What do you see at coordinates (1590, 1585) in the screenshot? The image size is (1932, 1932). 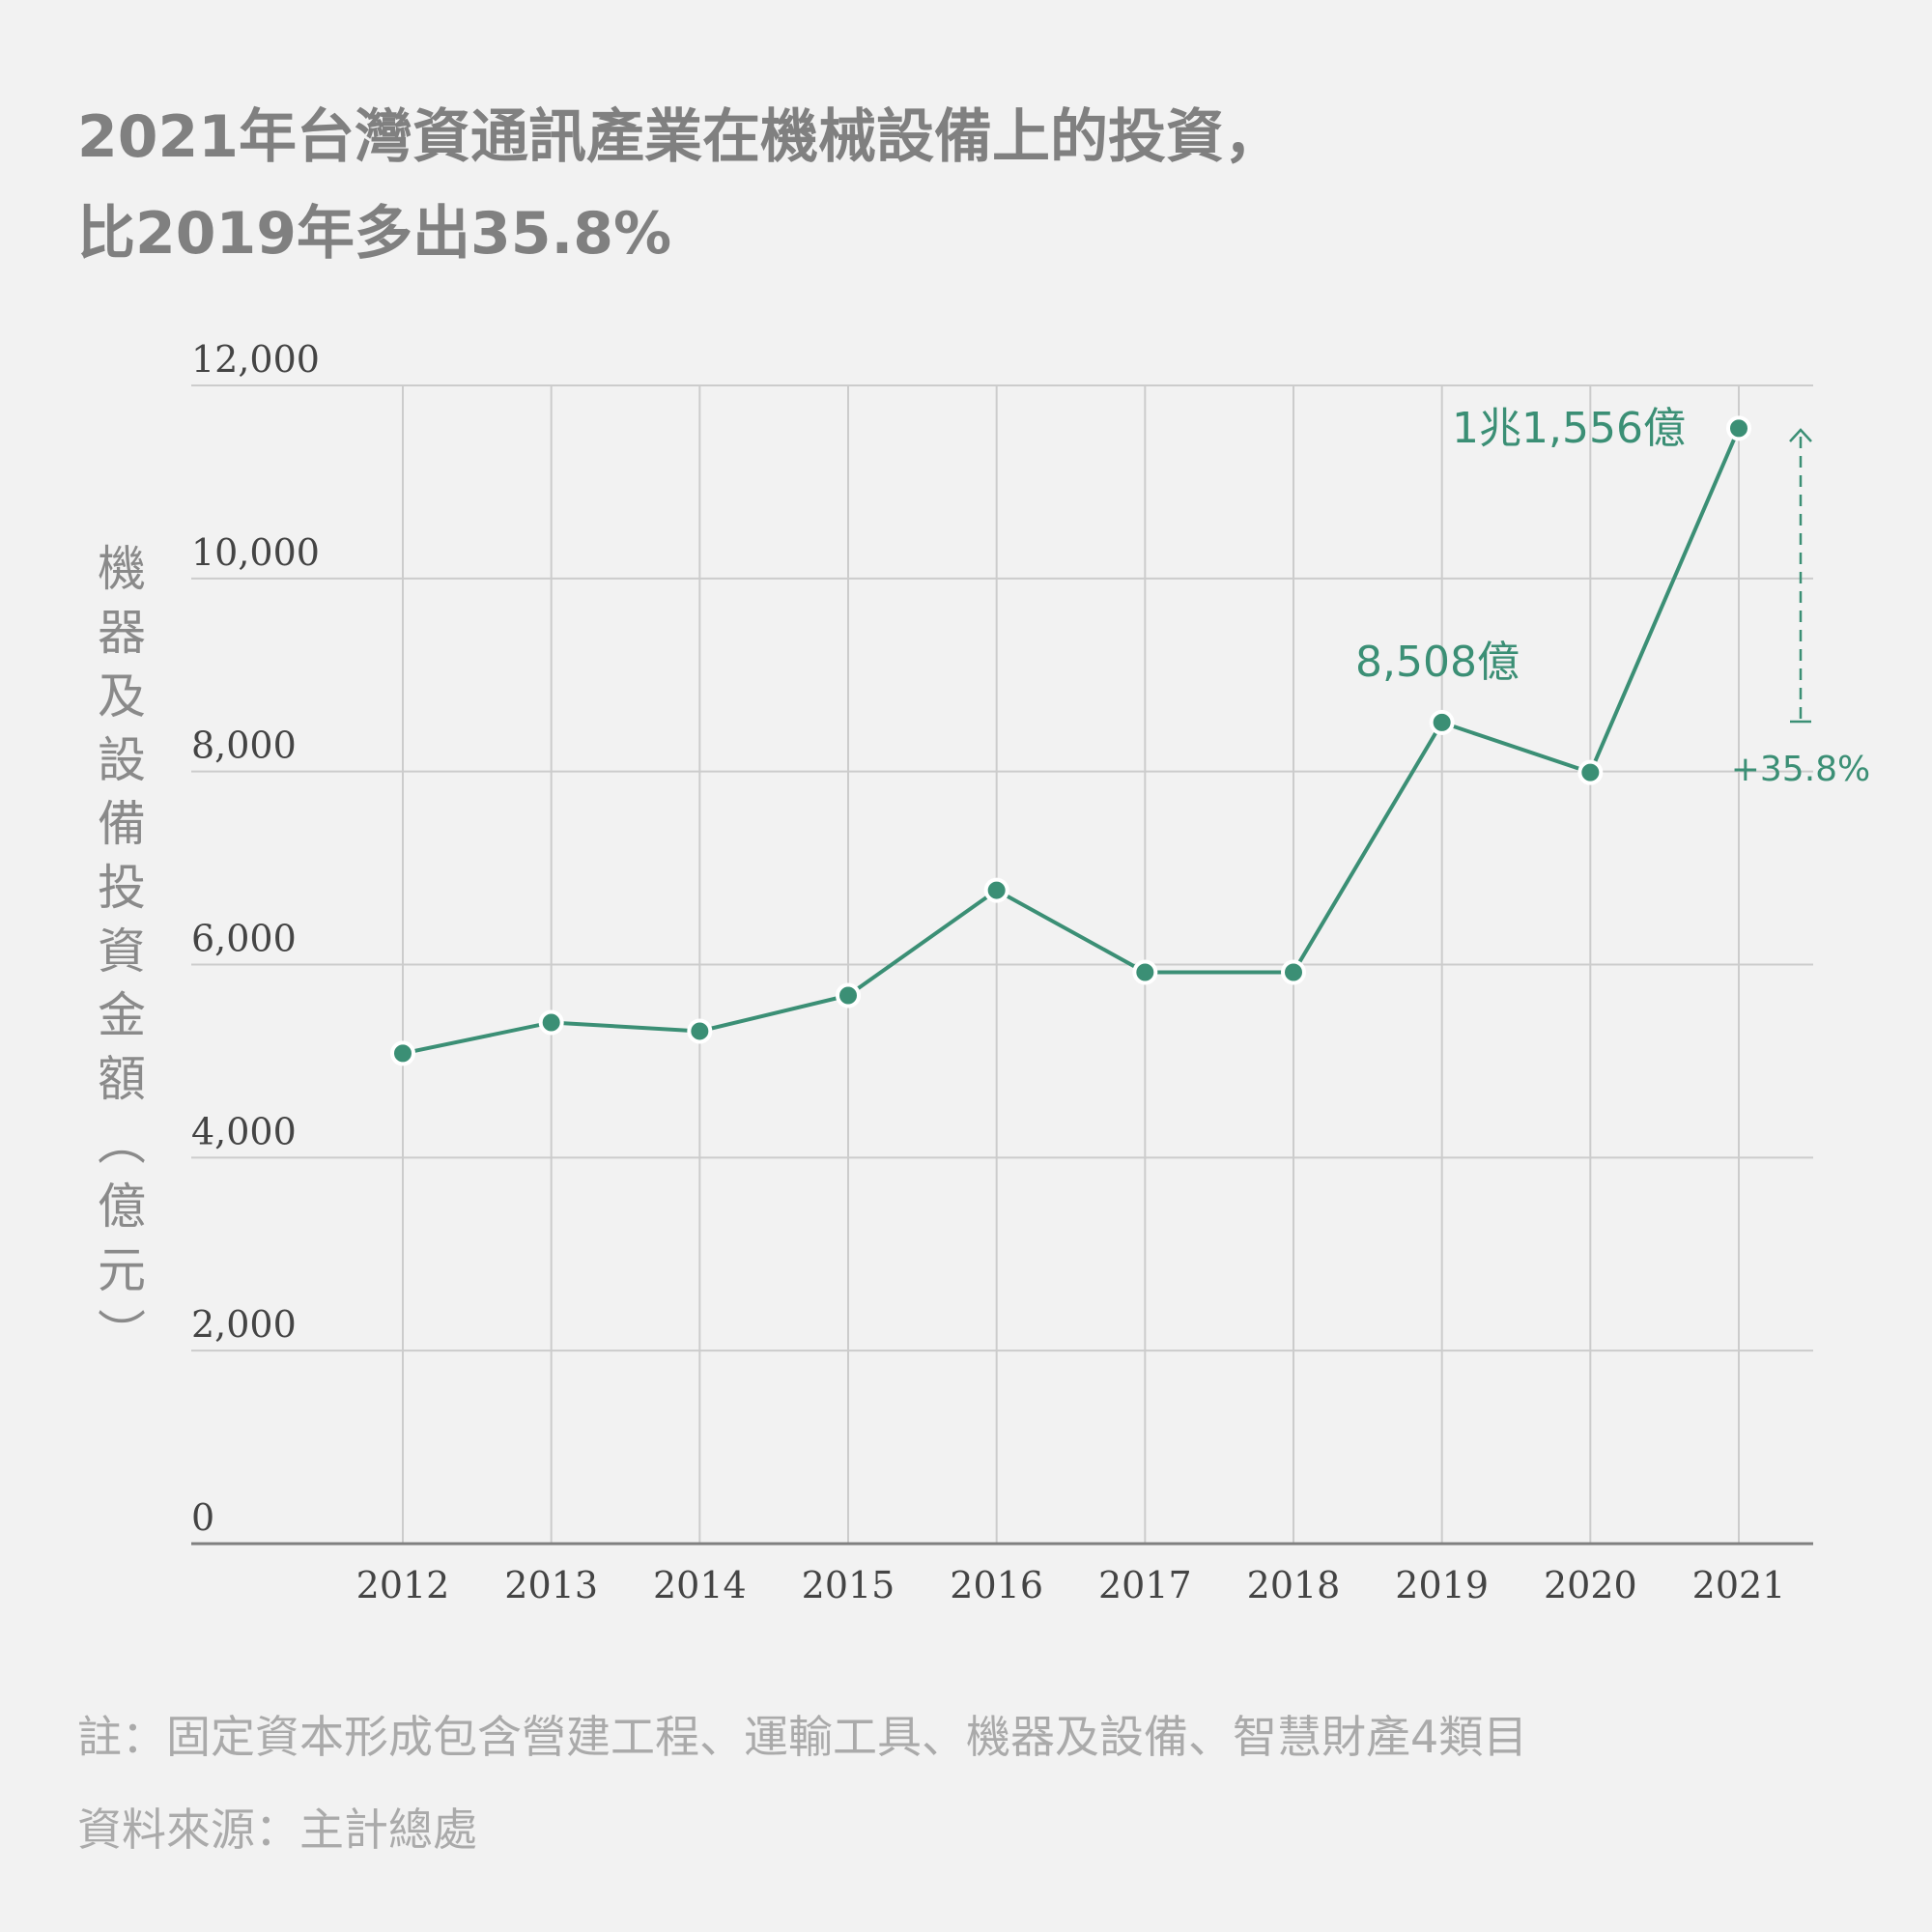 I see `x-tick-label: 2020` at bounding box center [1590, 1585].